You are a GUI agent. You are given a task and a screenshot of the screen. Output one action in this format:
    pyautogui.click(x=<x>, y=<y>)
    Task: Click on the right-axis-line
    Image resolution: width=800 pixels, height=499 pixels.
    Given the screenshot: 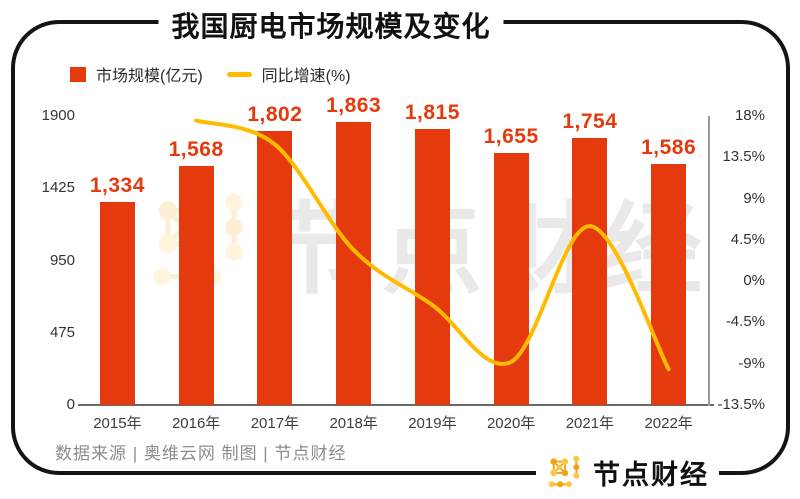 What is the action you would take?
    pyautogui.click(x=709, y=261)
    